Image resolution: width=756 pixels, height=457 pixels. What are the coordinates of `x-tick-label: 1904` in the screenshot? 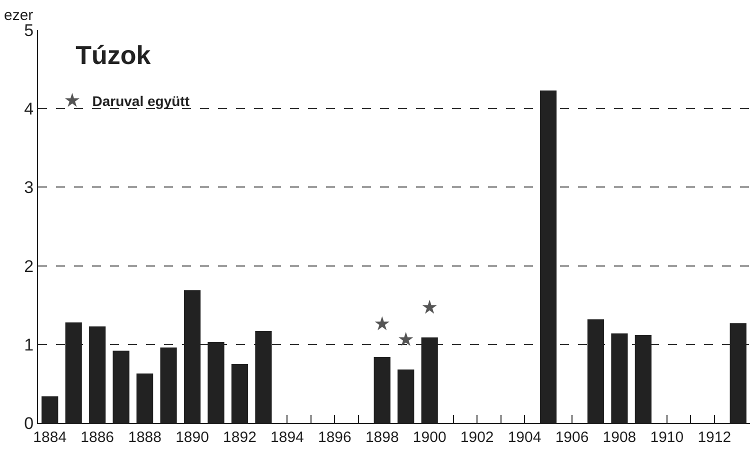 It's located at (525, 437).